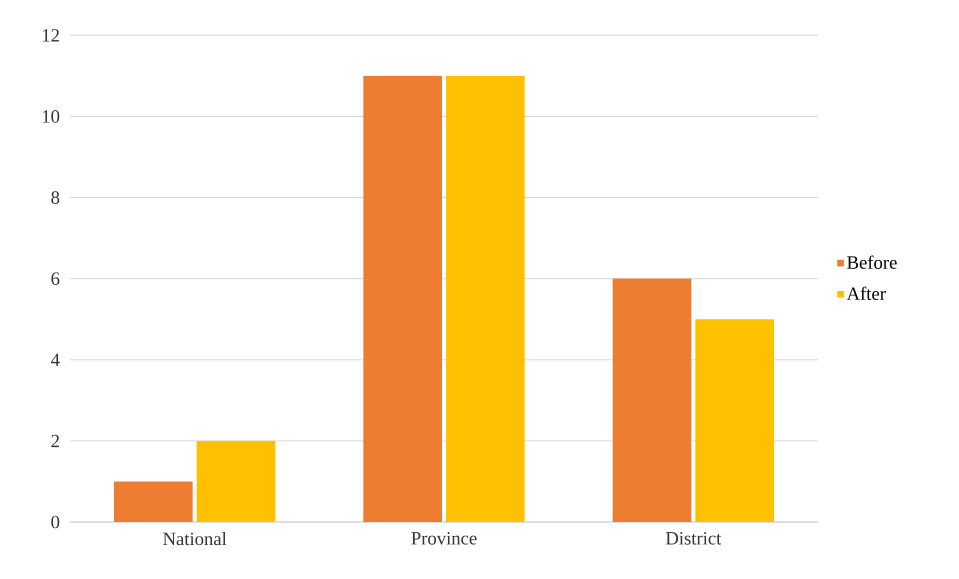 The height and width of the screenshot is (579, 959). Describe the element at coordinates (872, 262) in the screenshot. I see `legend-label: Before` at that location.